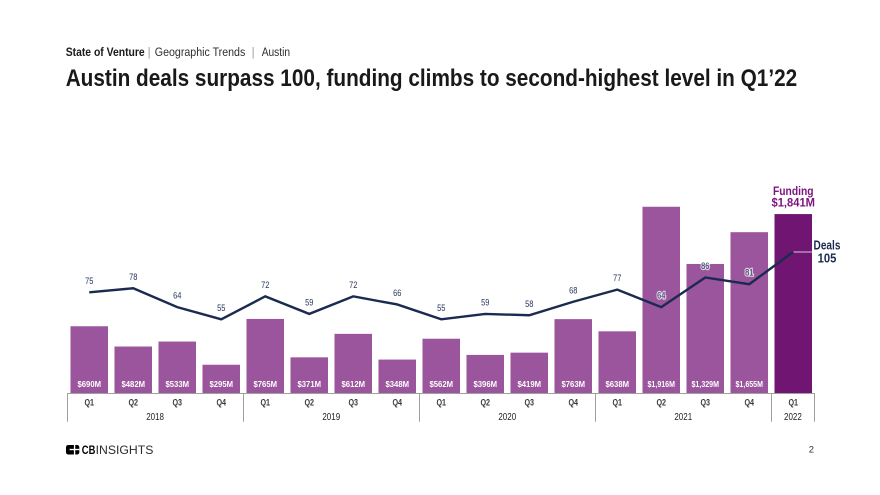 This screenshot has width=880, height=495. What do you see at coordinates (706, 384) in the screenshot?
I see `svg-text: $1,329M` at bounding box center [706, 384].